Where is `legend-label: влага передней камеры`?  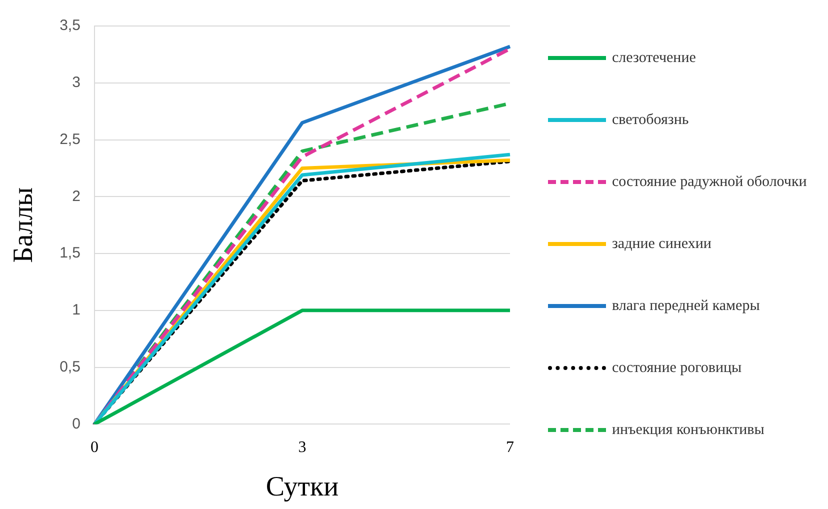
legend-label: влага передней камеры is located at coordinates (686, 306).